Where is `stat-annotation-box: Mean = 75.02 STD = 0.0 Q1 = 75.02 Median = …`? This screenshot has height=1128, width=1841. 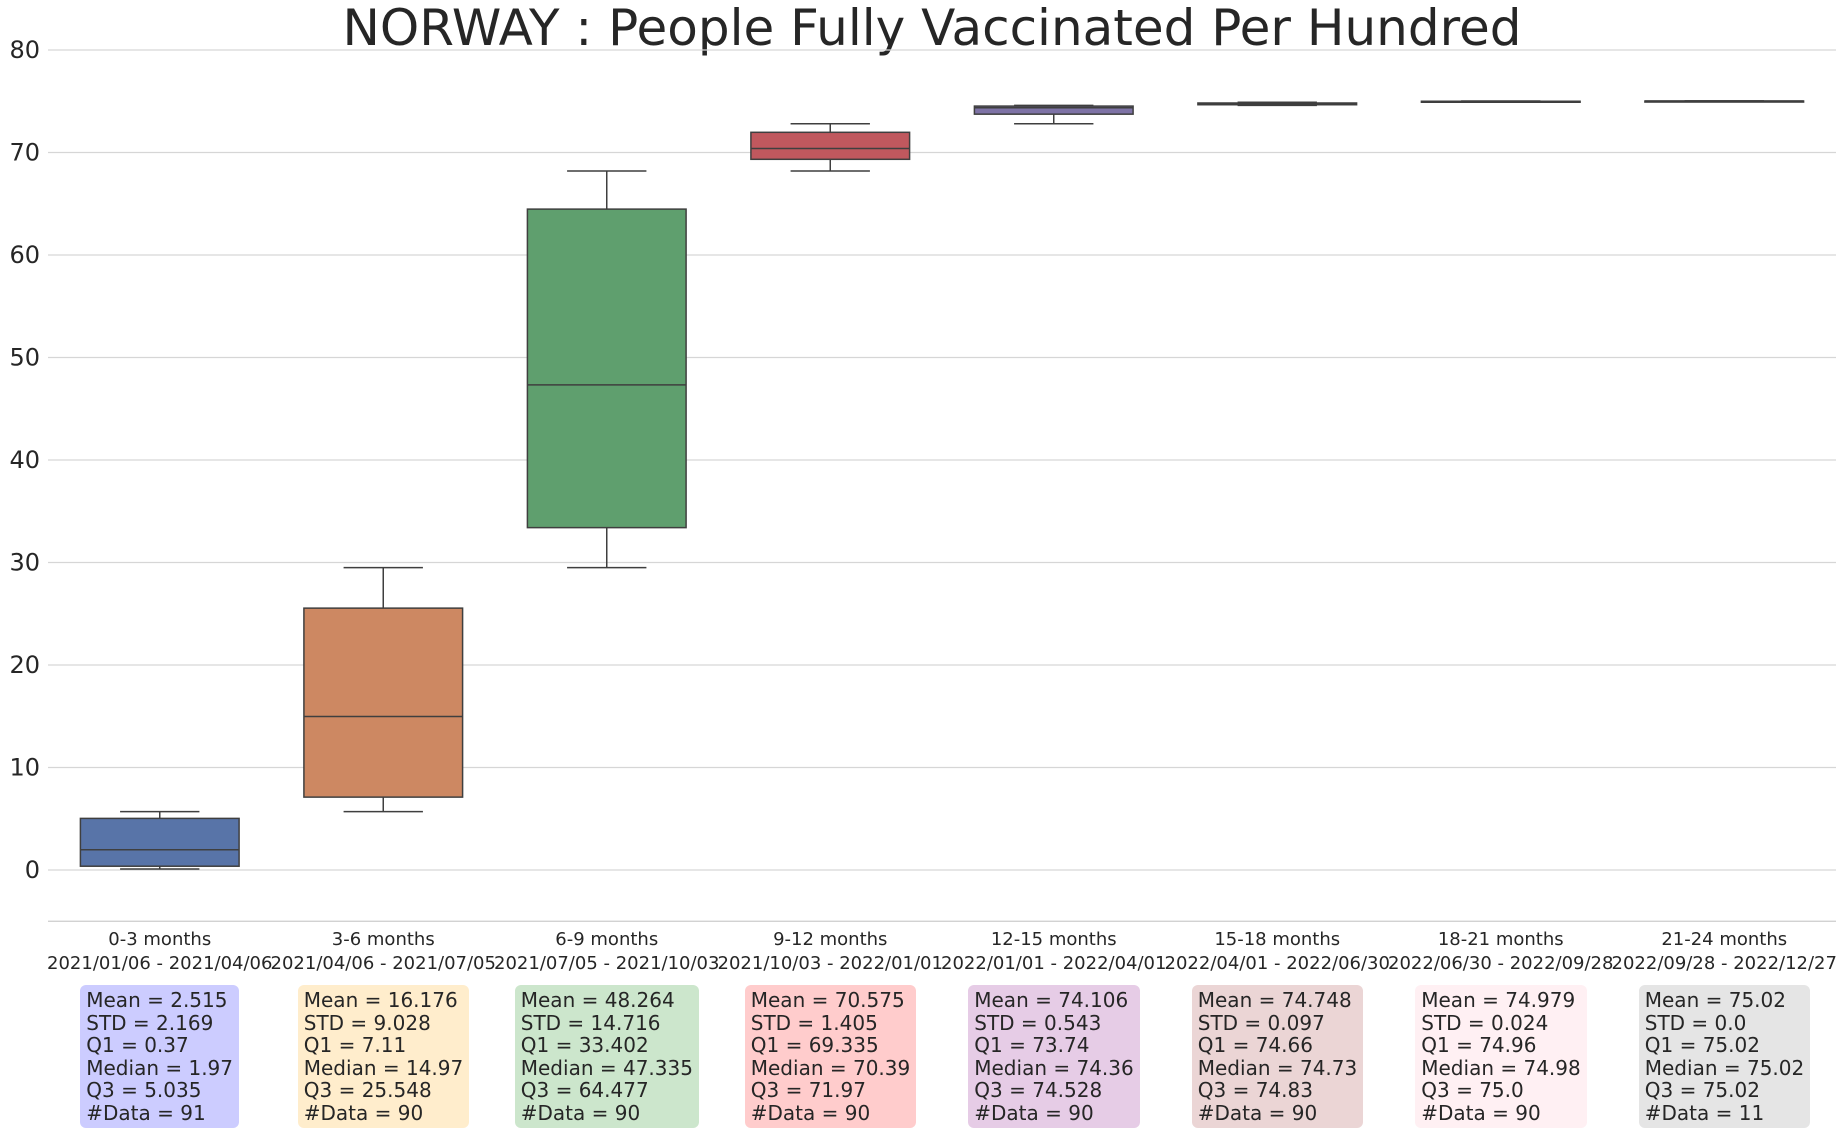 stat-annotation-box: Mean = 75.02 STD = 0.0 Q1 = 75.02 Median = … is located at coordinates (1724, 1056).